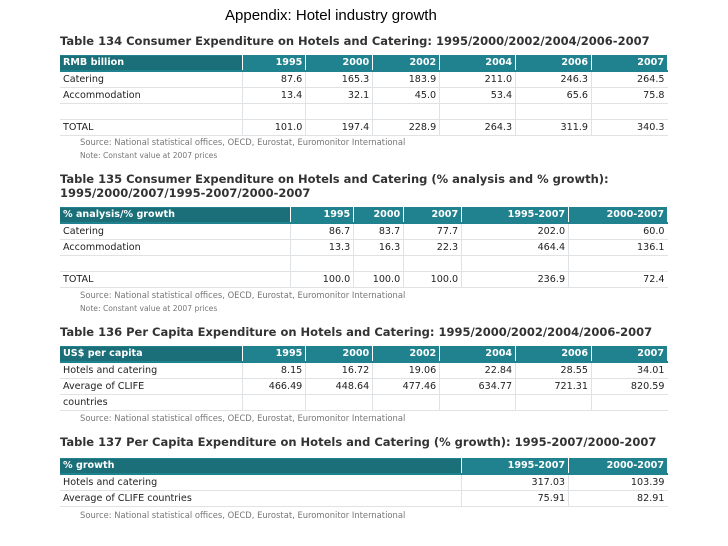 Image resolution: width=728 pixels, height=546 pixels. What do you see at coordinates (176, 215) in the screenshot?
I see `header-cell: % analysis/% growth` at bounding box center [176, 215].